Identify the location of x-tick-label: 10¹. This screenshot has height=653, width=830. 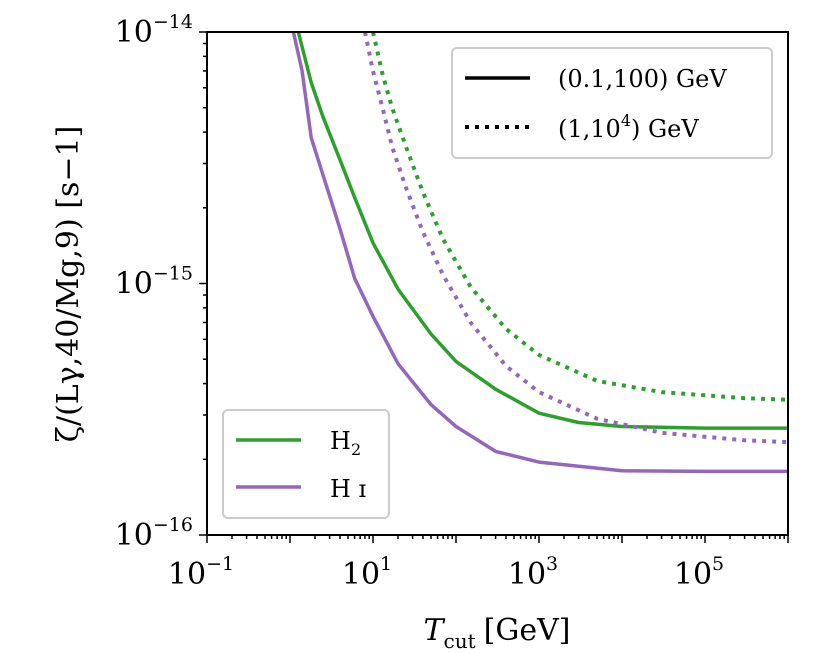
(367, 572).